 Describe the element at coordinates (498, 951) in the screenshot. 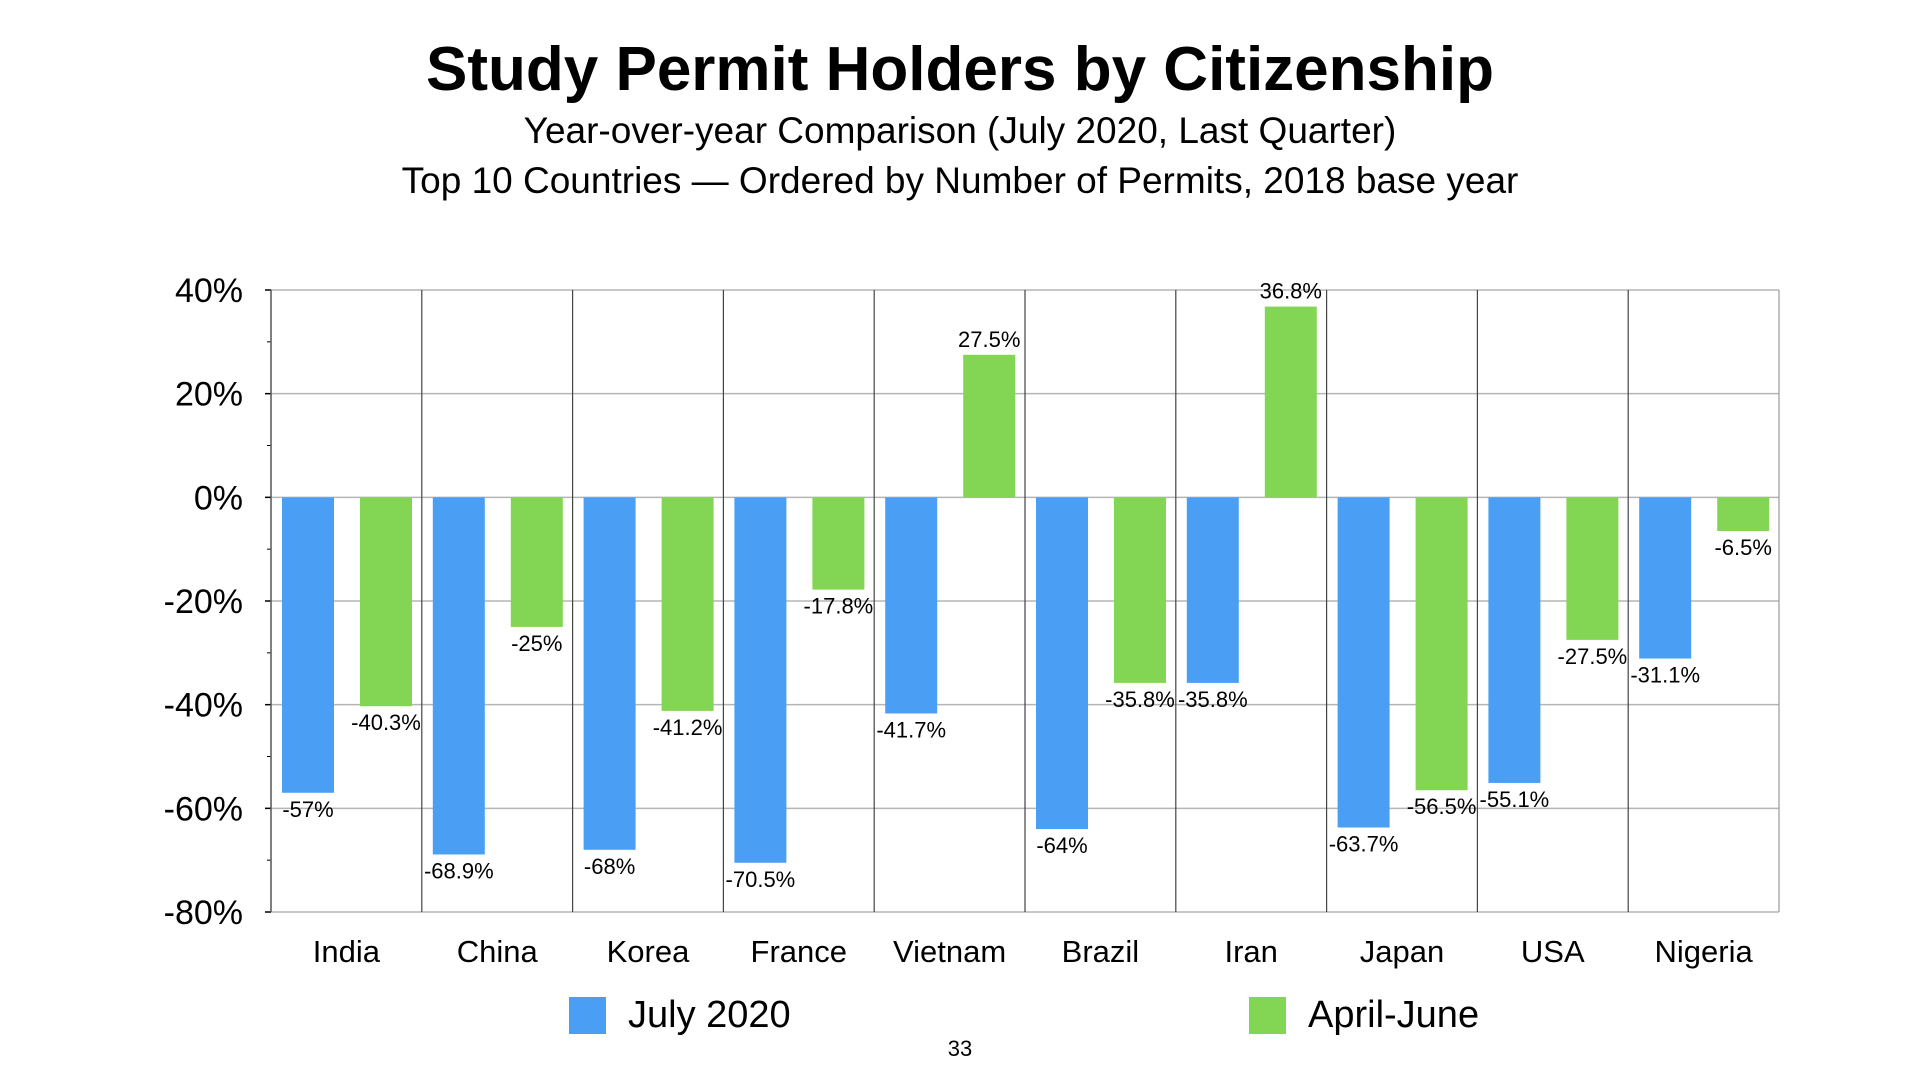

I see `x-tick-label: China` at that location.